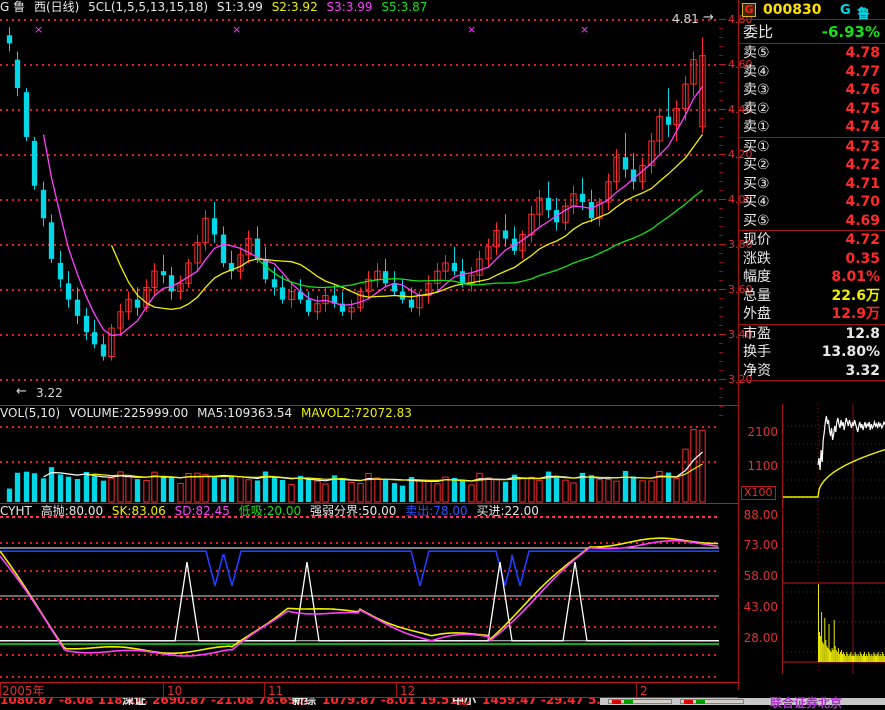  What do you see at coordinates (812, 184) in the screenshot?
I see `bid-row: 买③ 4.71` at bounding box center [812, 184].